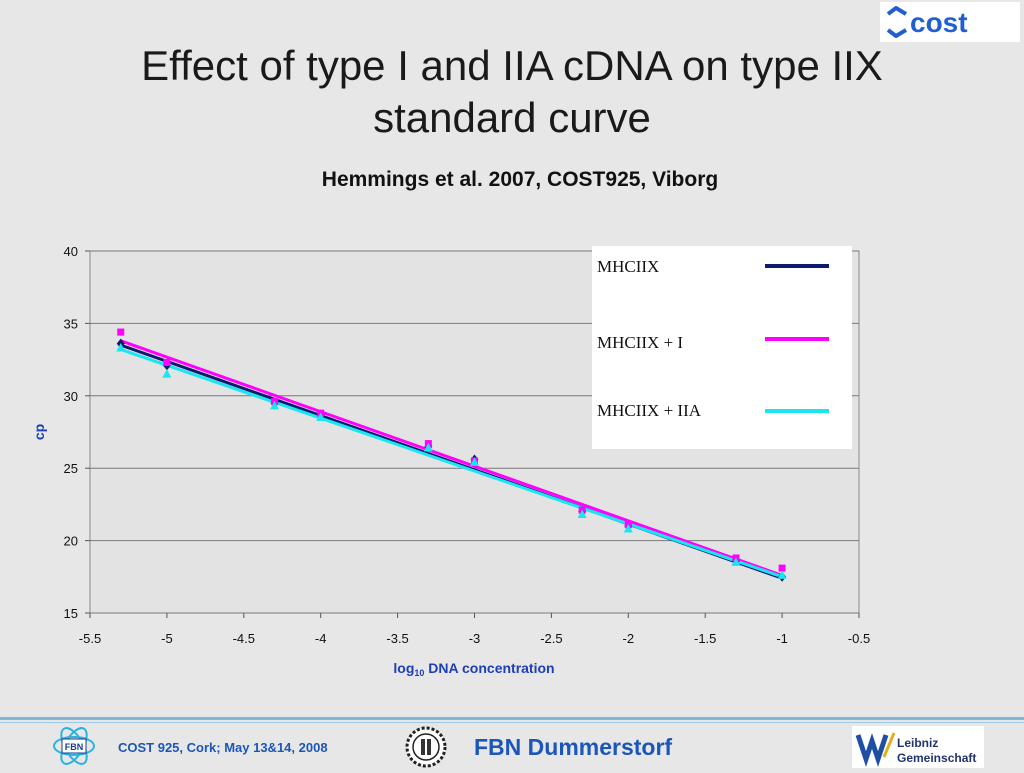 Image resolution: width=1024 pixels, height=773 pixels. Describe the element at coordinates (71, 613) in the screenshot. I see `y-tick-label: 15` at that location.